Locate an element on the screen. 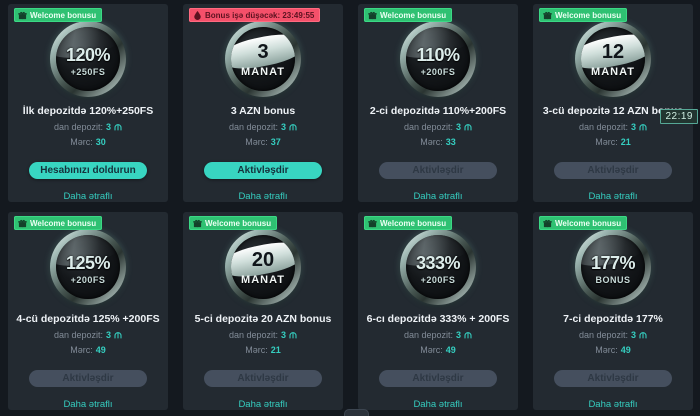 The image size is (700, 416). timer-drop-icon is located at coordinates (197, 15).